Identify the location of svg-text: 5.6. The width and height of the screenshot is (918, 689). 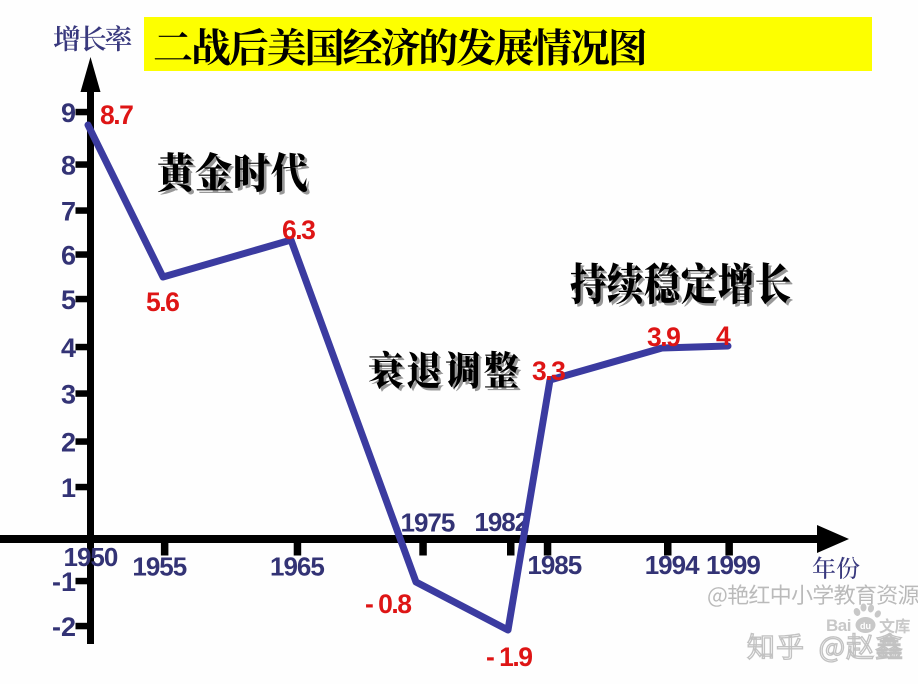
(162, 302).